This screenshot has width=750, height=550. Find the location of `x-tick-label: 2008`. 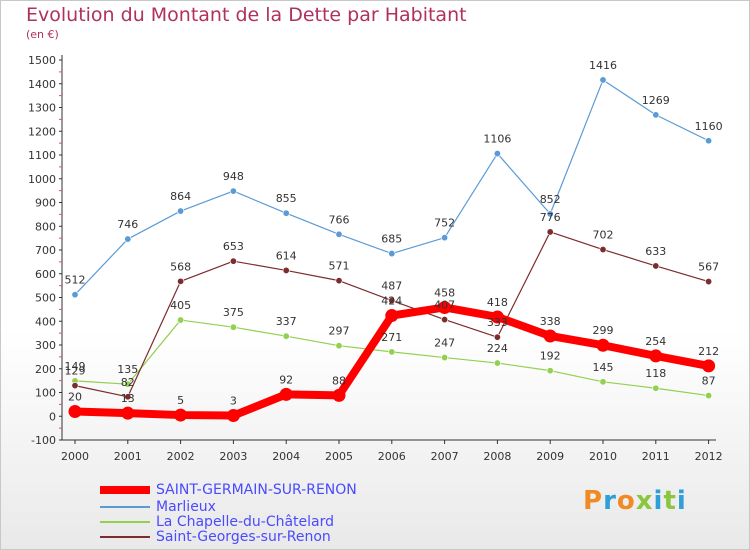

x-tick-label: 2008 is located at coordinates (497, 456).